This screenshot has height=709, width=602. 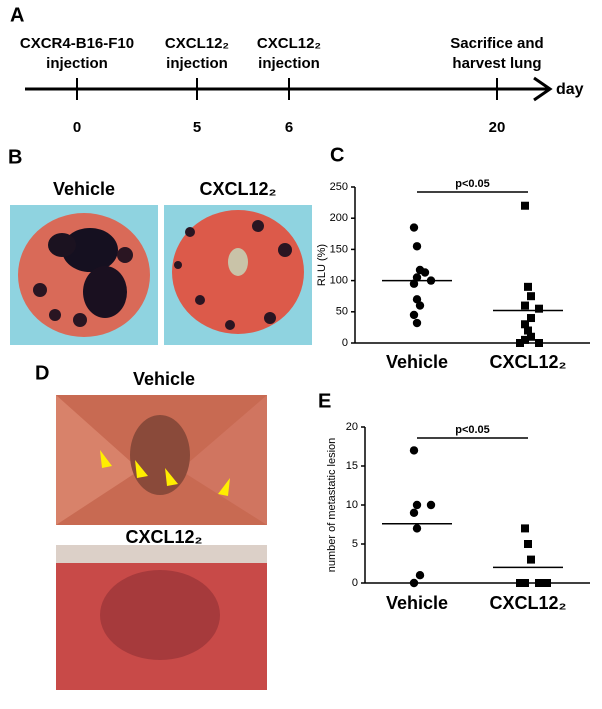 I want to click on event-label: harvest lung, so click(x=496, y=63).